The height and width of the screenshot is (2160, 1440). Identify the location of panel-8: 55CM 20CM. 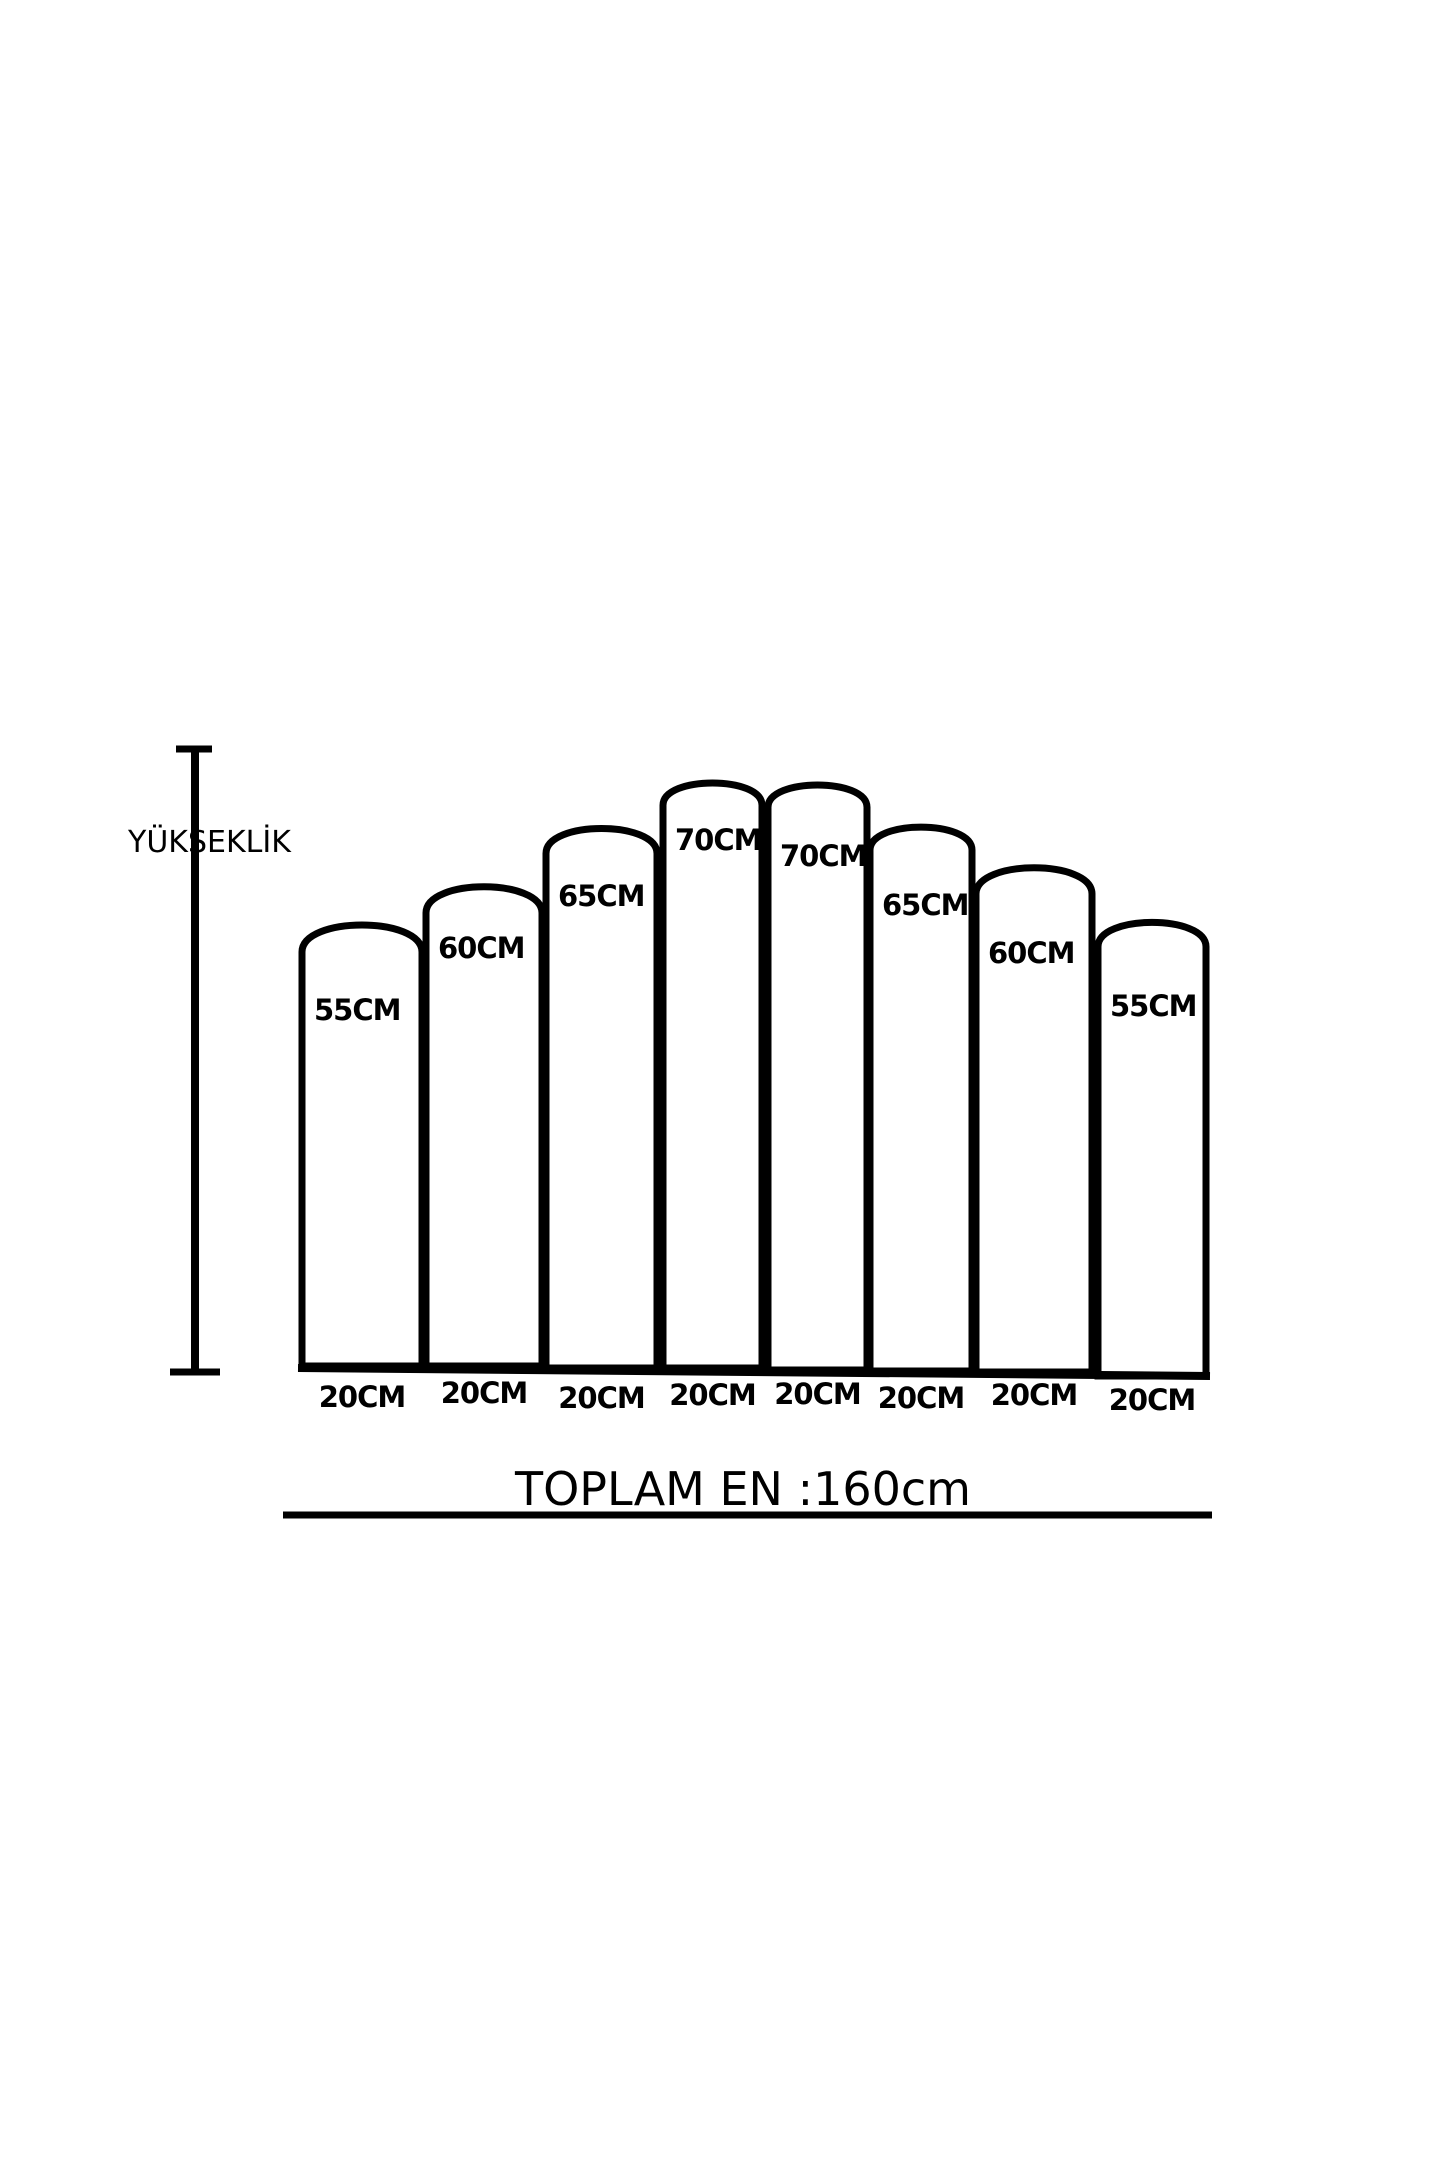
(1152, 1167).